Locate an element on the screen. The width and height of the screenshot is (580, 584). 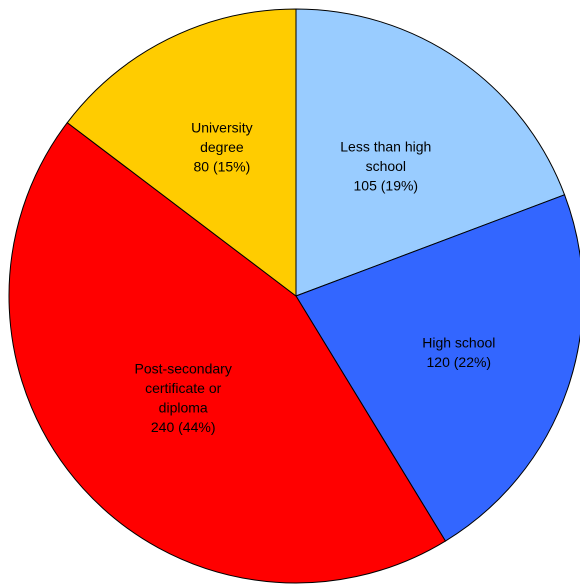
slice-label-line: Post-secondary is located at coordinates (183, 369).